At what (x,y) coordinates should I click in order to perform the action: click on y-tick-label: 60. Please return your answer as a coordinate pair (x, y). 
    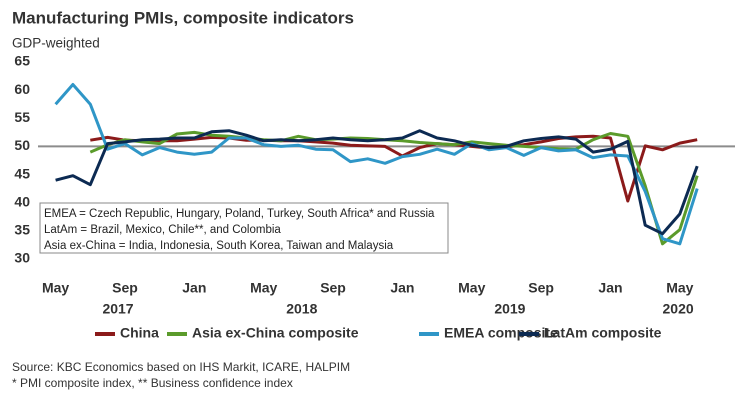
    Looking at the image, I should click on (22, 89).